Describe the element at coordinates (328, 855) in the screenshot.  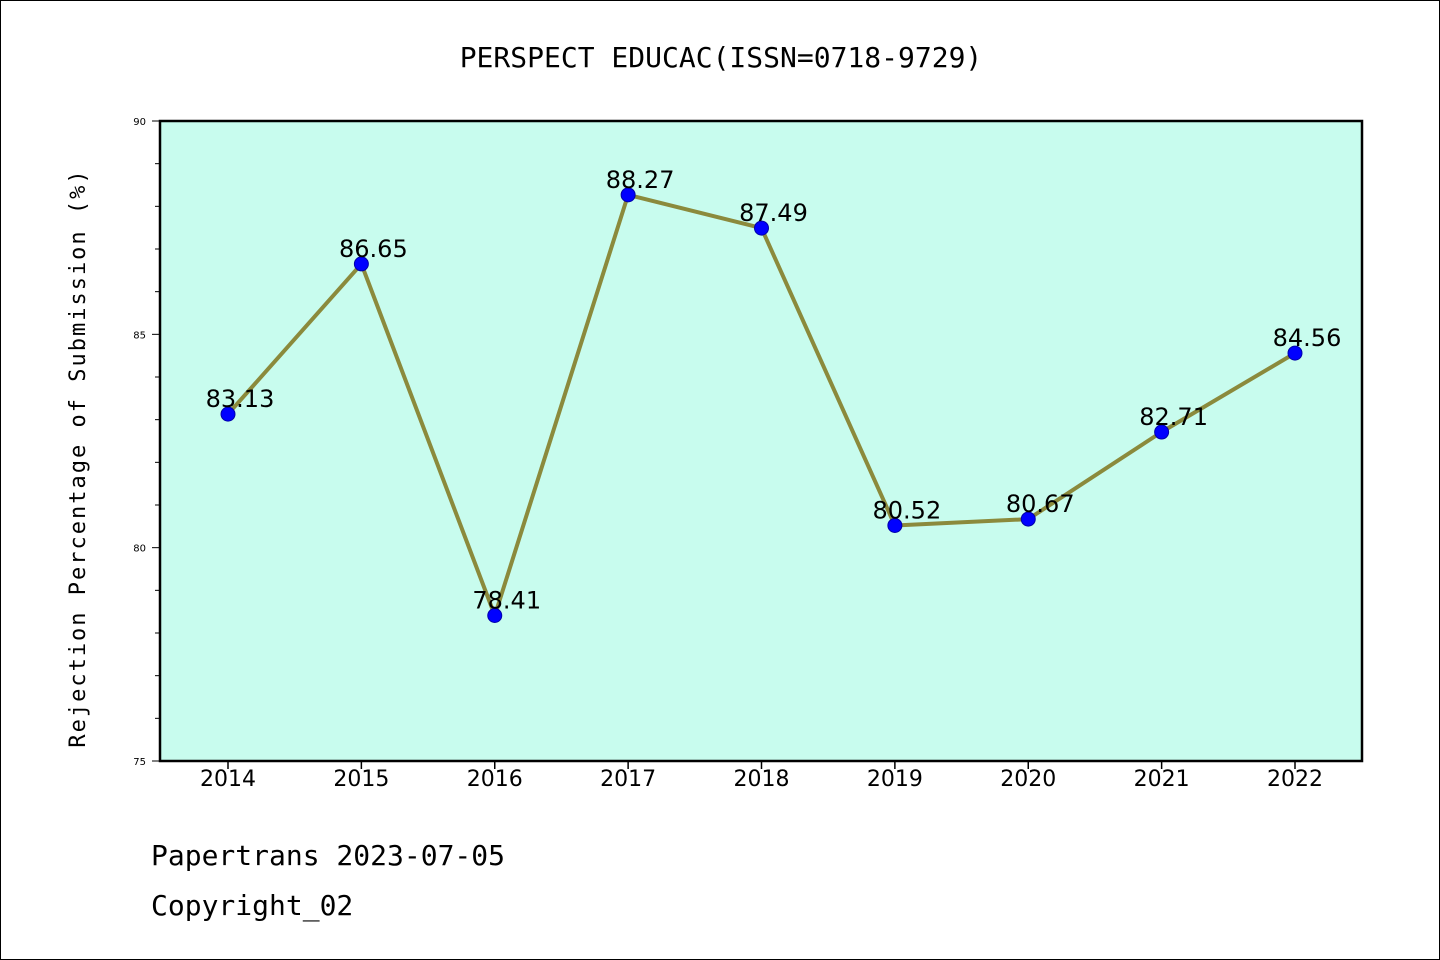
I see `footer-date: Papertrans 2023-07-05` at that location.